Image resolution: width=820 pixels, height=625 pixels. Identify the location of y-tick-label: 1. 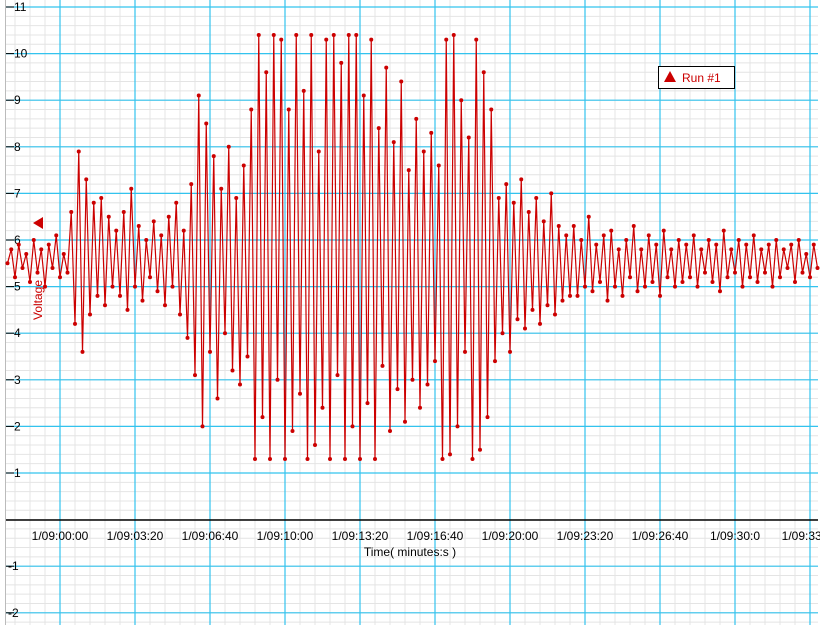
(17, 473).